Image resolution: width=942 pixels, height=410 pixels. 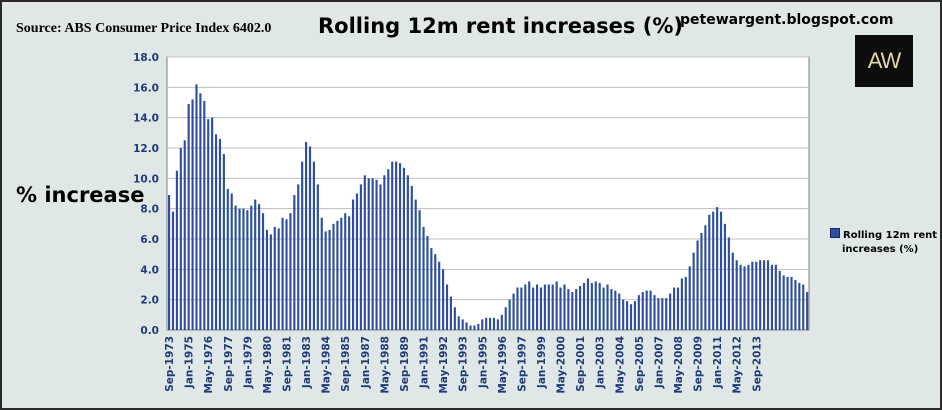 I want to click on y-tick-label: 16.0, so click(x=146, y=88).